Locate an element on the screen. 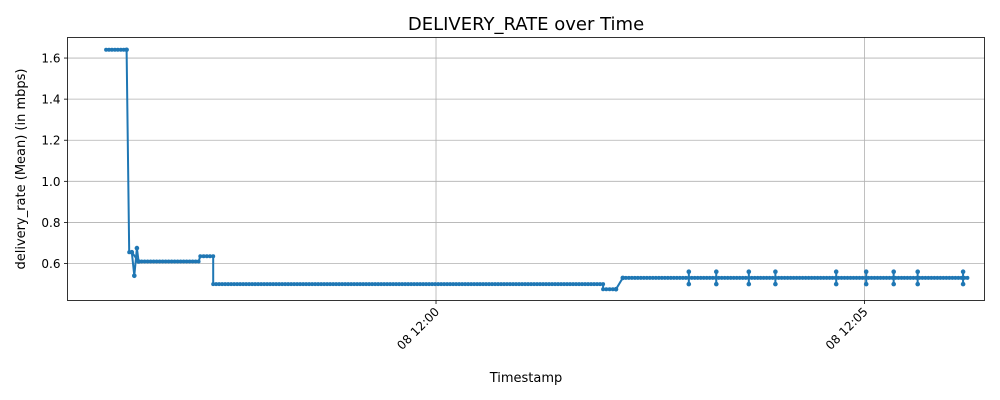 This screenshot has width=1000, height=400. series-line is located at coordinates (135, 261).